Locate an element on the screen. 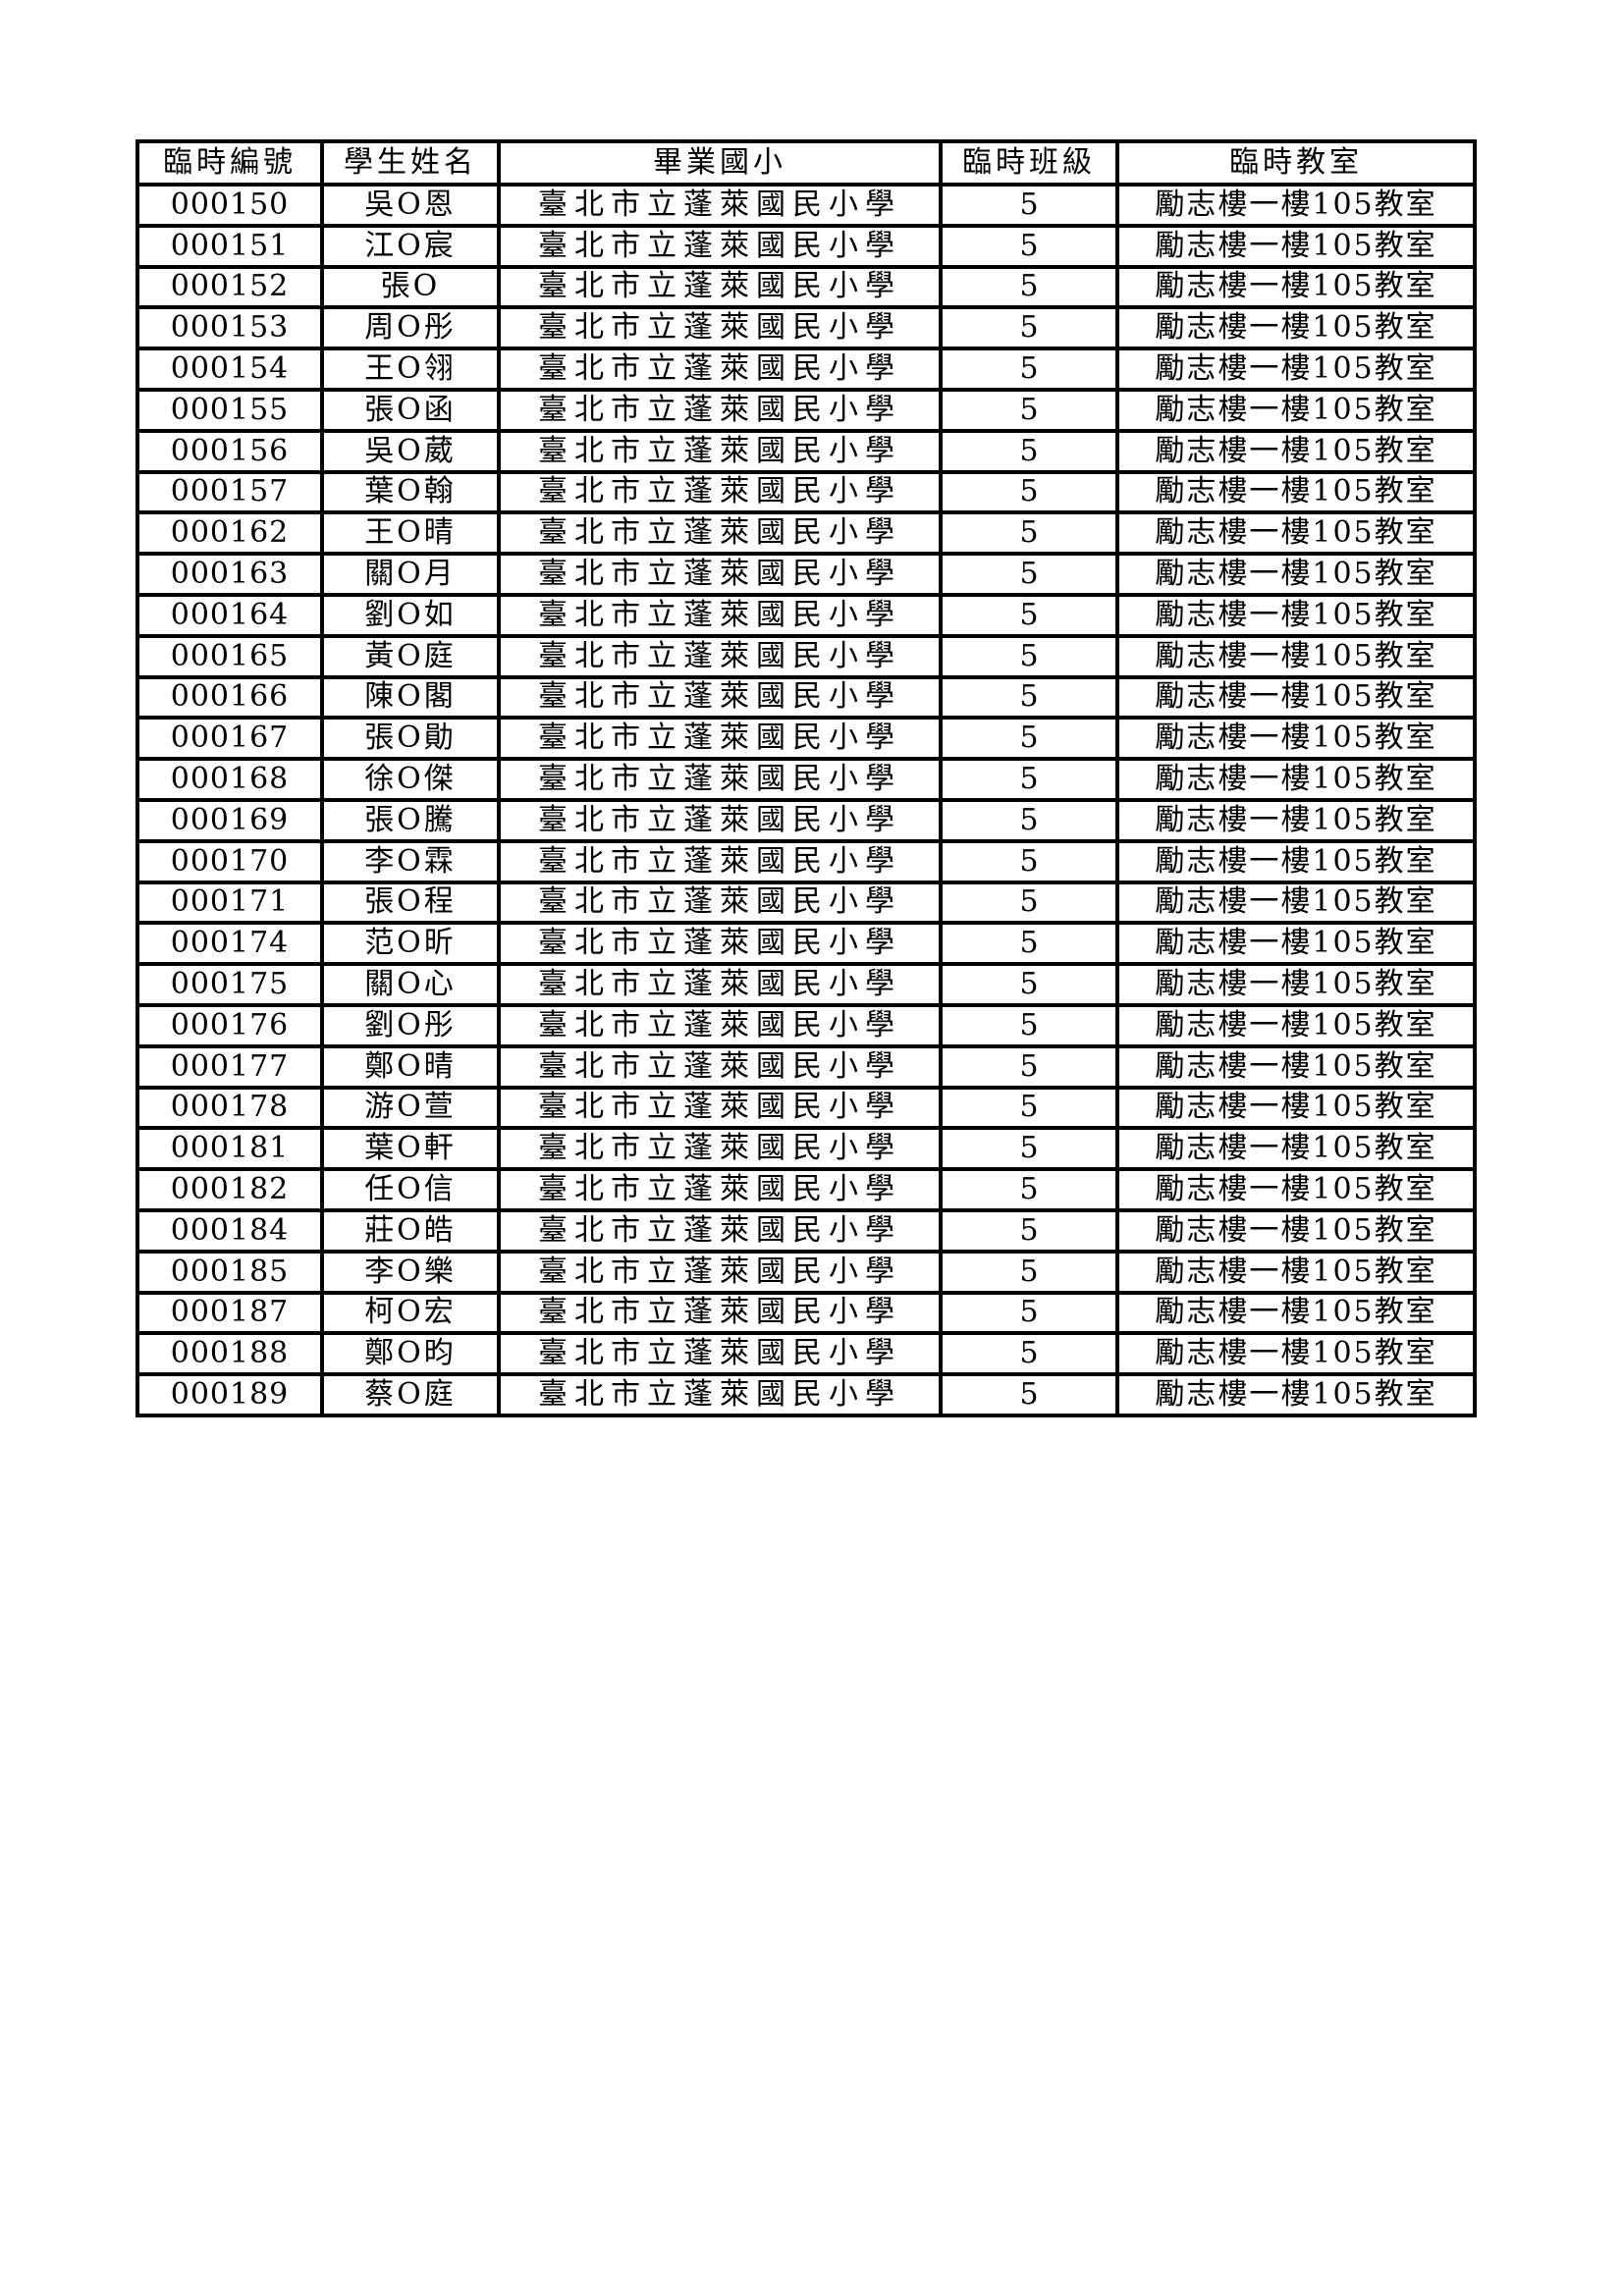 The height and width of the screenshot is (2296, 1624). table-row: 000165 黃O庭 臺北市立蓬萊國民小學 5 勵志樓一樓105教室 is located at coordinates (806, 656).